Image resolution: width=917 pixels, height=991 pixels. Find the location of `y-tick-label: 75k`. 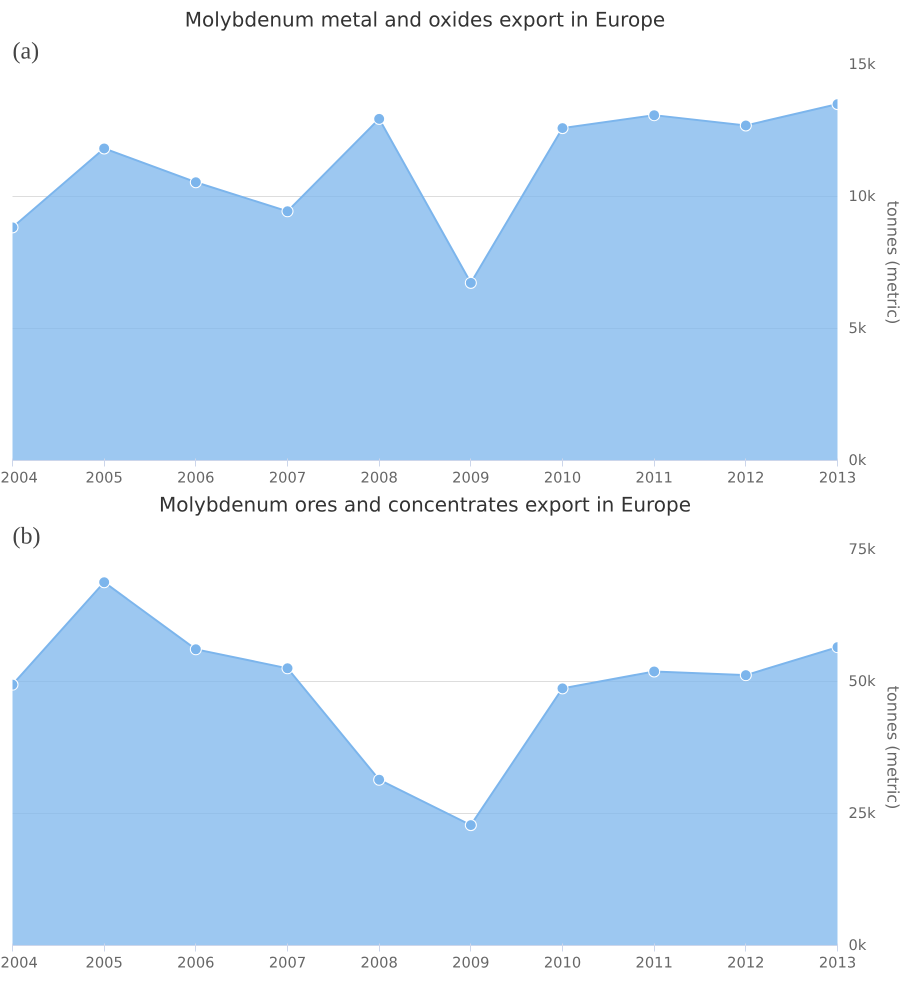

y-tick-label: 75k is located at coordinates (862, 549).